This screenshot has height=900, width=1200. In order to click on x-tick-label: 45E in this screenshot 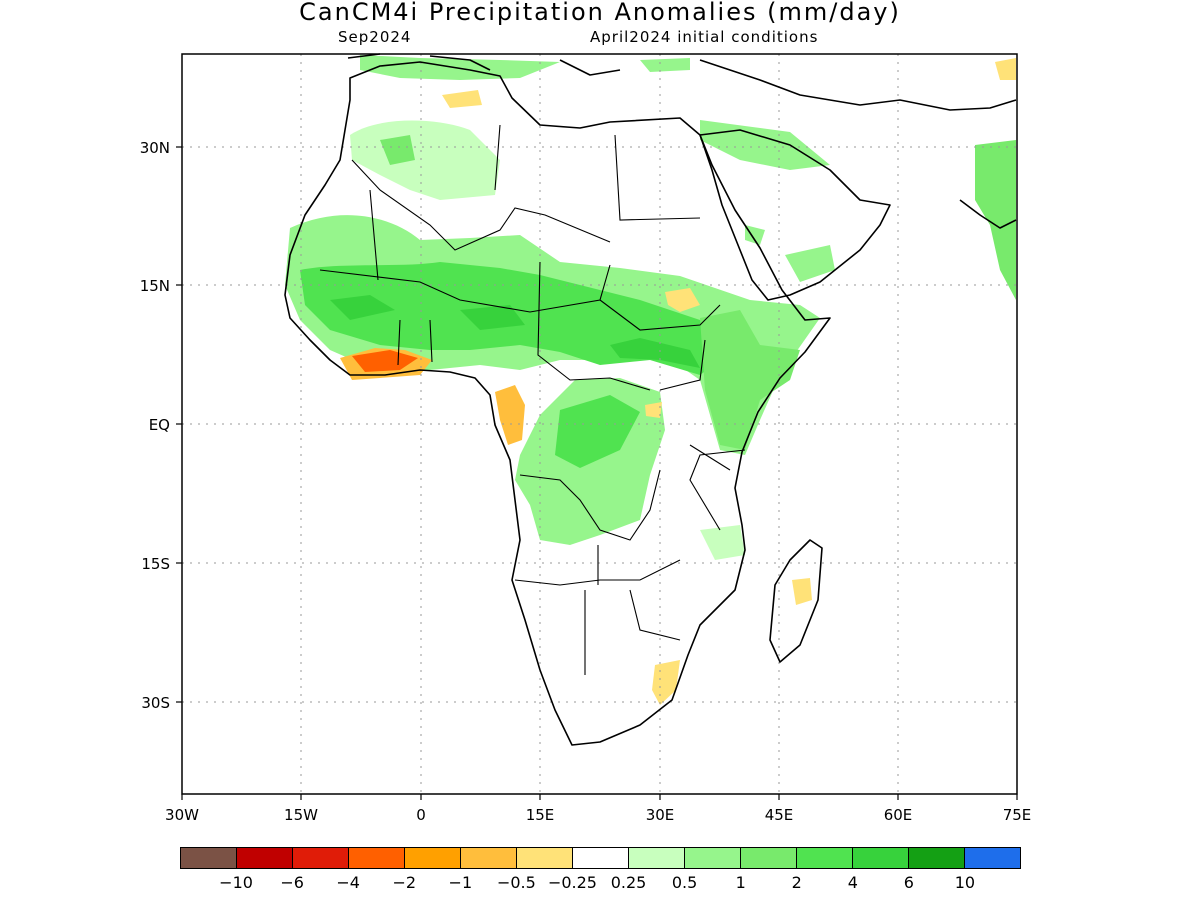, I will do `click(779, 815)`.